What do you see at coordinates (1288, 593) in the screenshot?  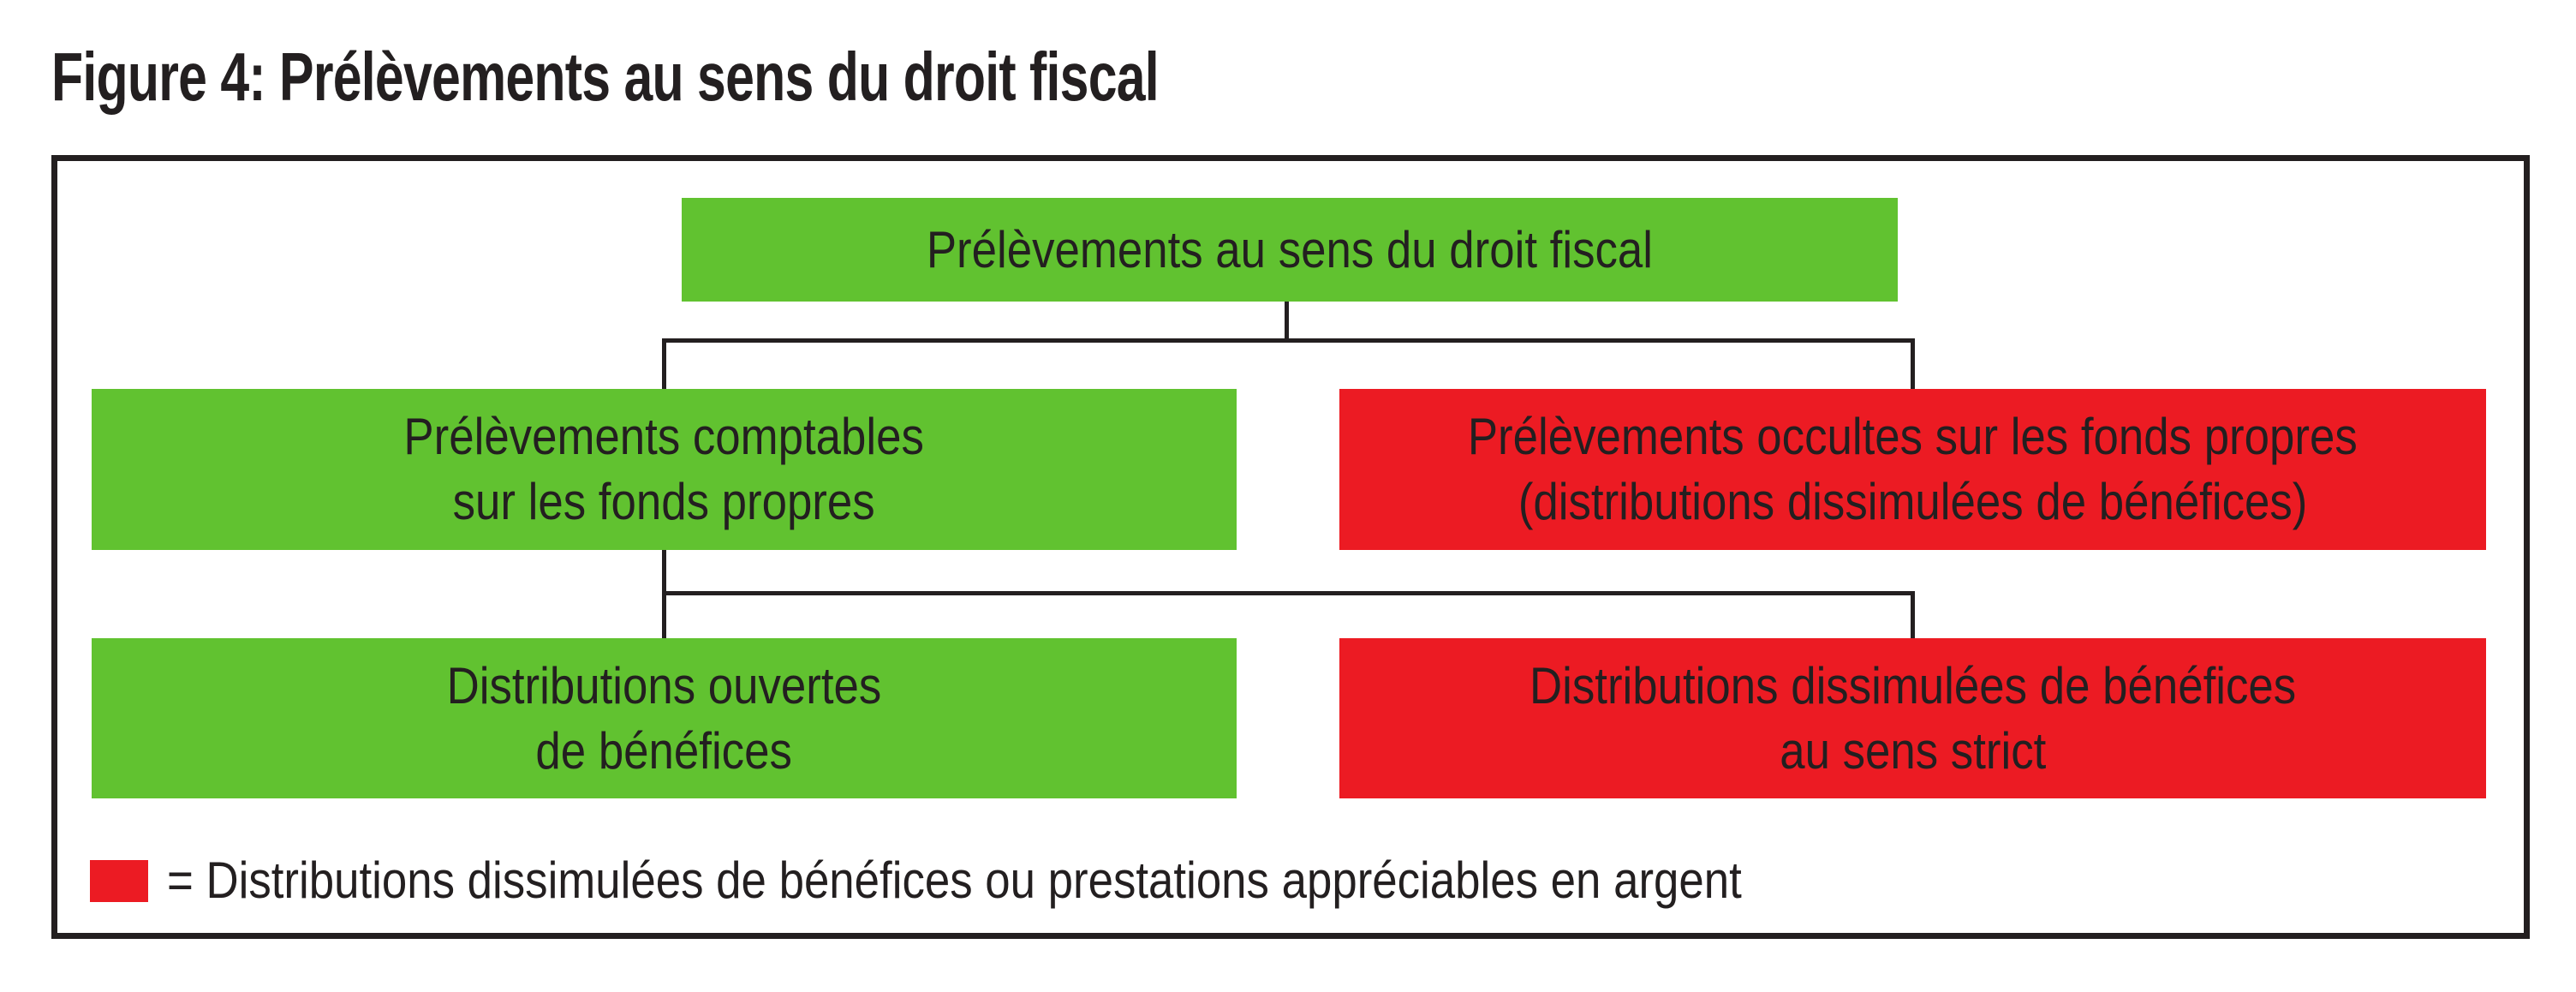 I see `connector-level3-bar-line` at bounding box center [1288, 593].